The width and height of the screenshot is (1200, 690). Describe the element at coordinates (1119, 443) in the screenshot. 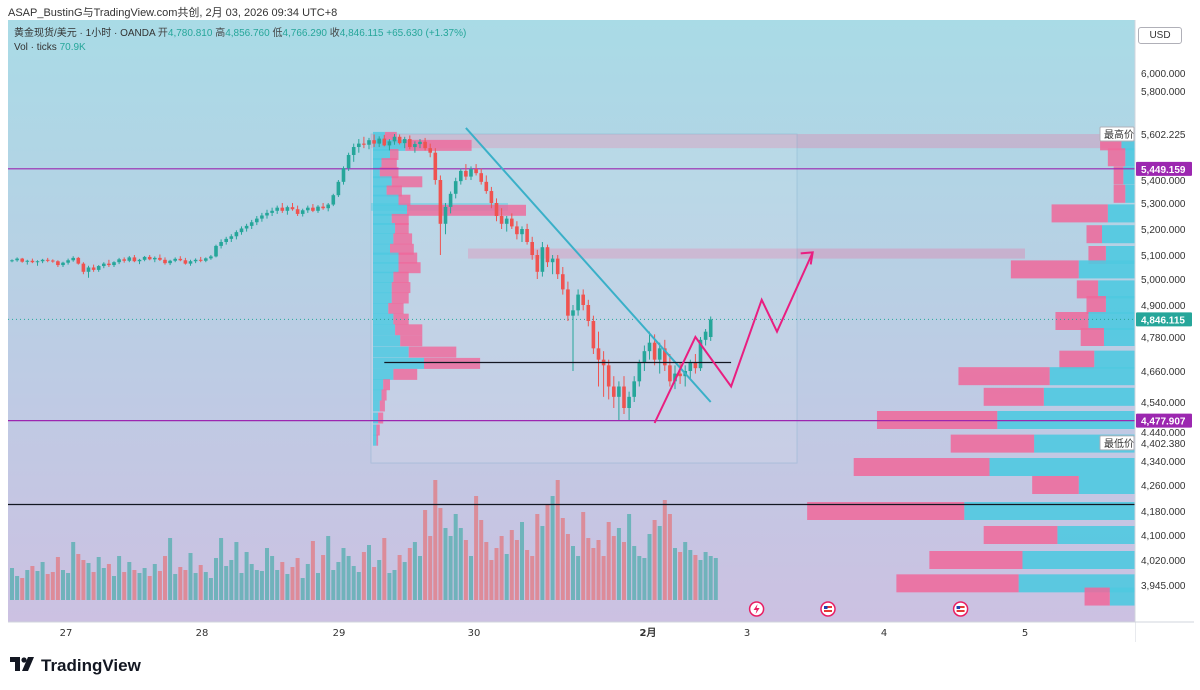

I see `price-tag-label: 最低价` at that location.